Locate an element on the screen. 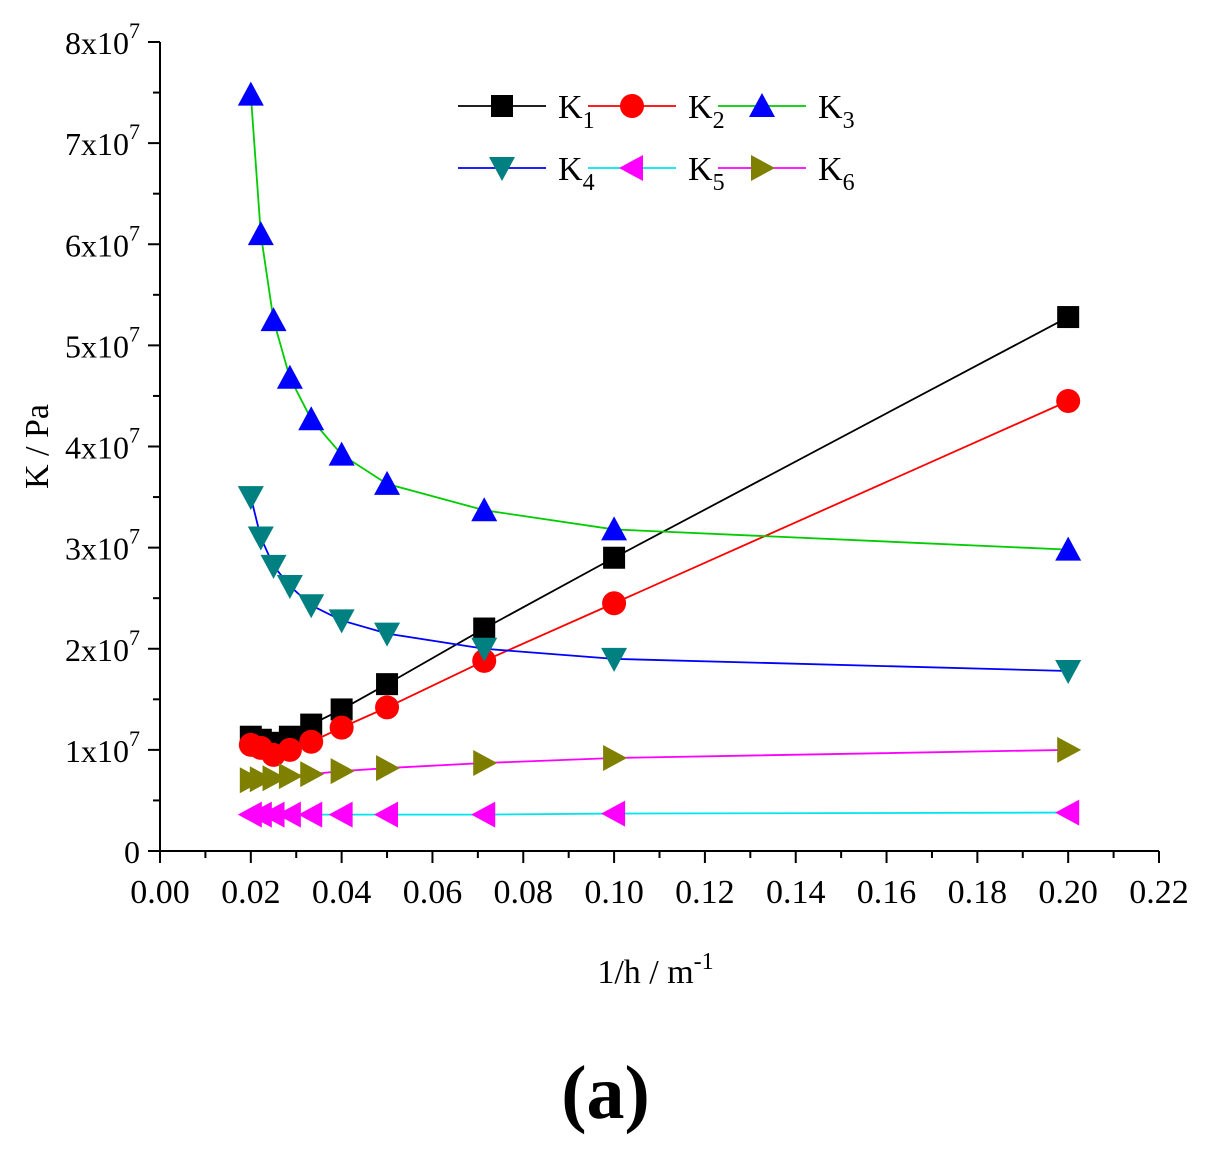 Image resolution: width=1211 pixels, height=1164 pixels. x-tick-label: 0.04 is located at coordinates (342, 892).